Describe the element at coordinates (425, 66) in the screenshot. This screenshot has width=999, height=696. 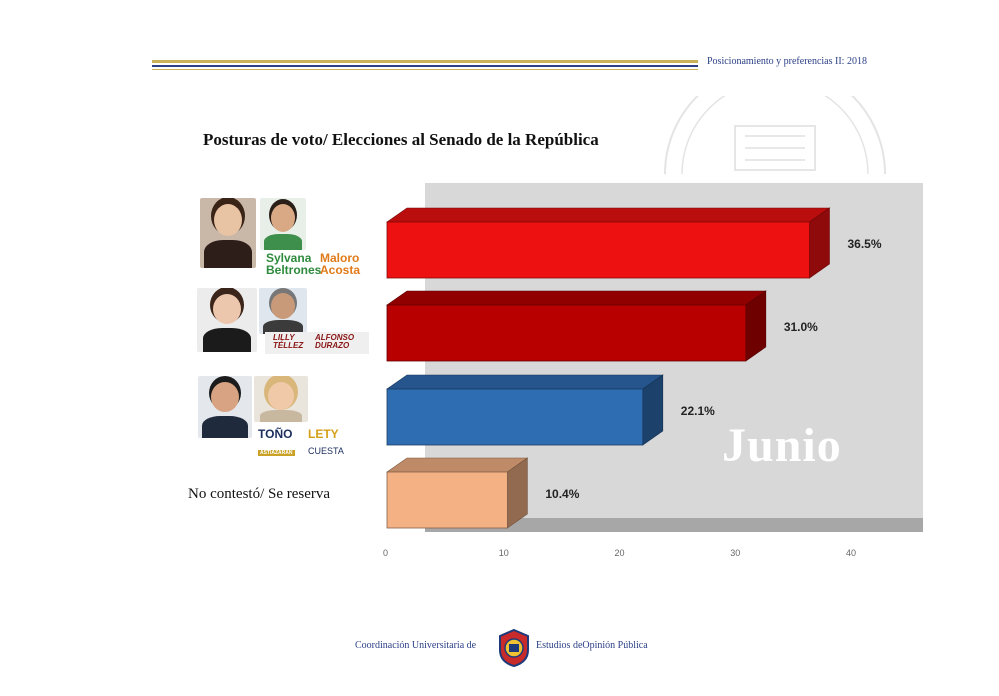
I see `header-rule-blue` at that location.